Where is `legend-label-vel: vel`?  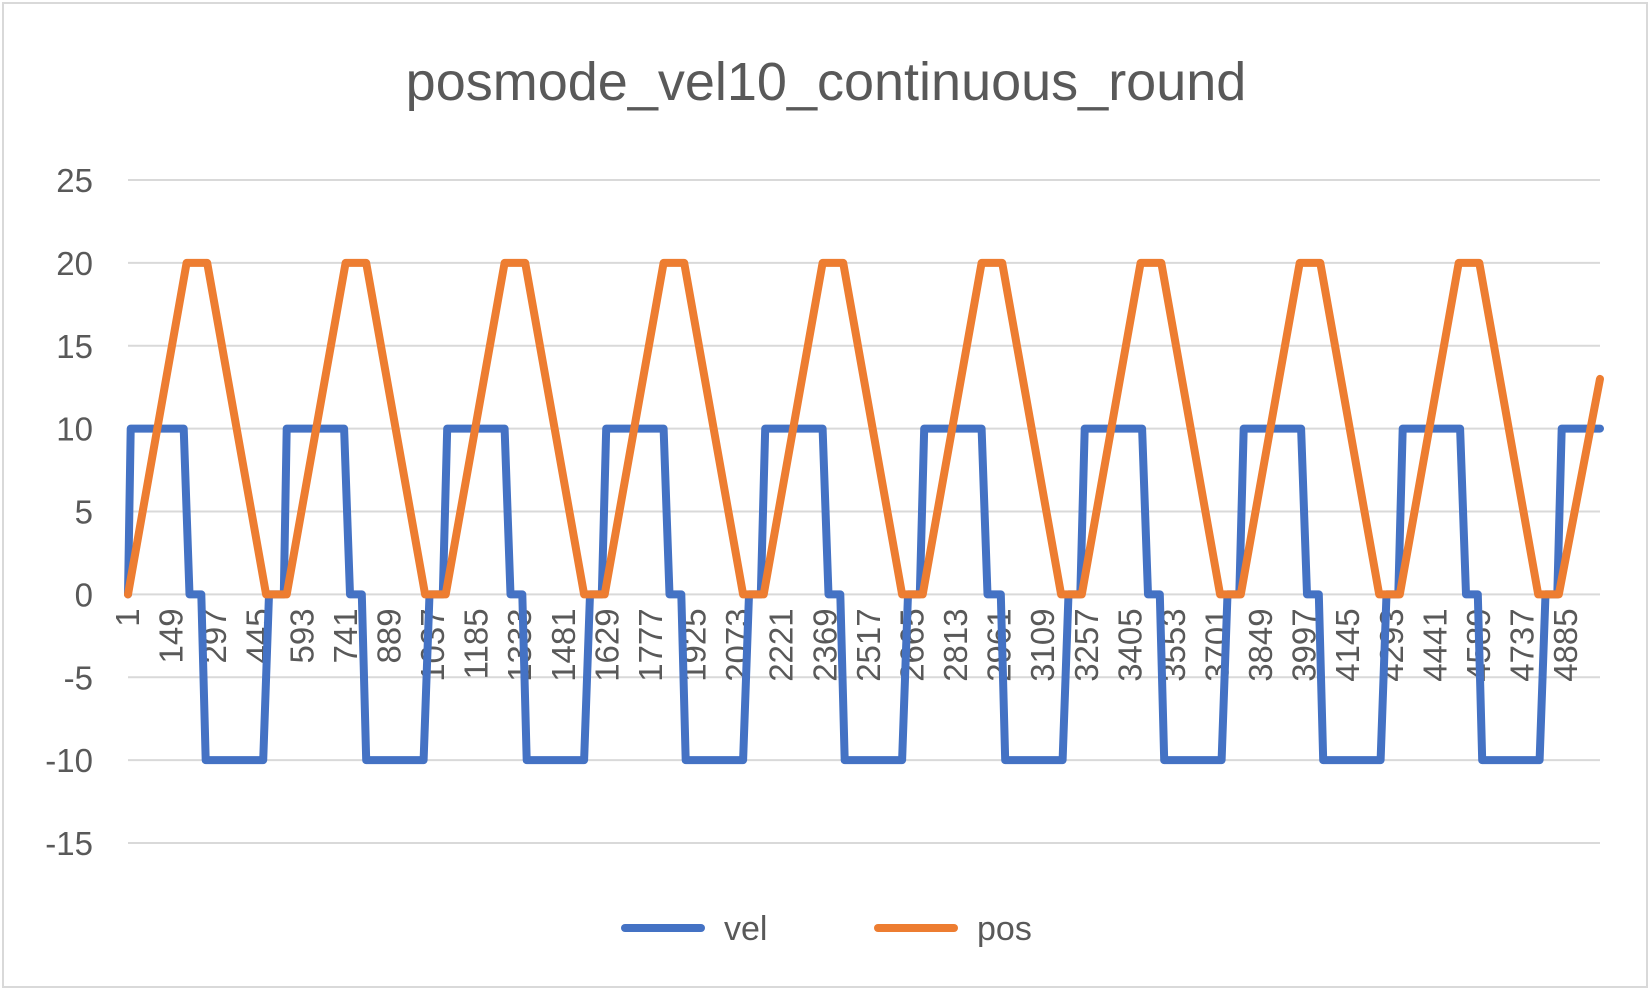 legend-label-vel: vel is located at coordinates (745, 929).